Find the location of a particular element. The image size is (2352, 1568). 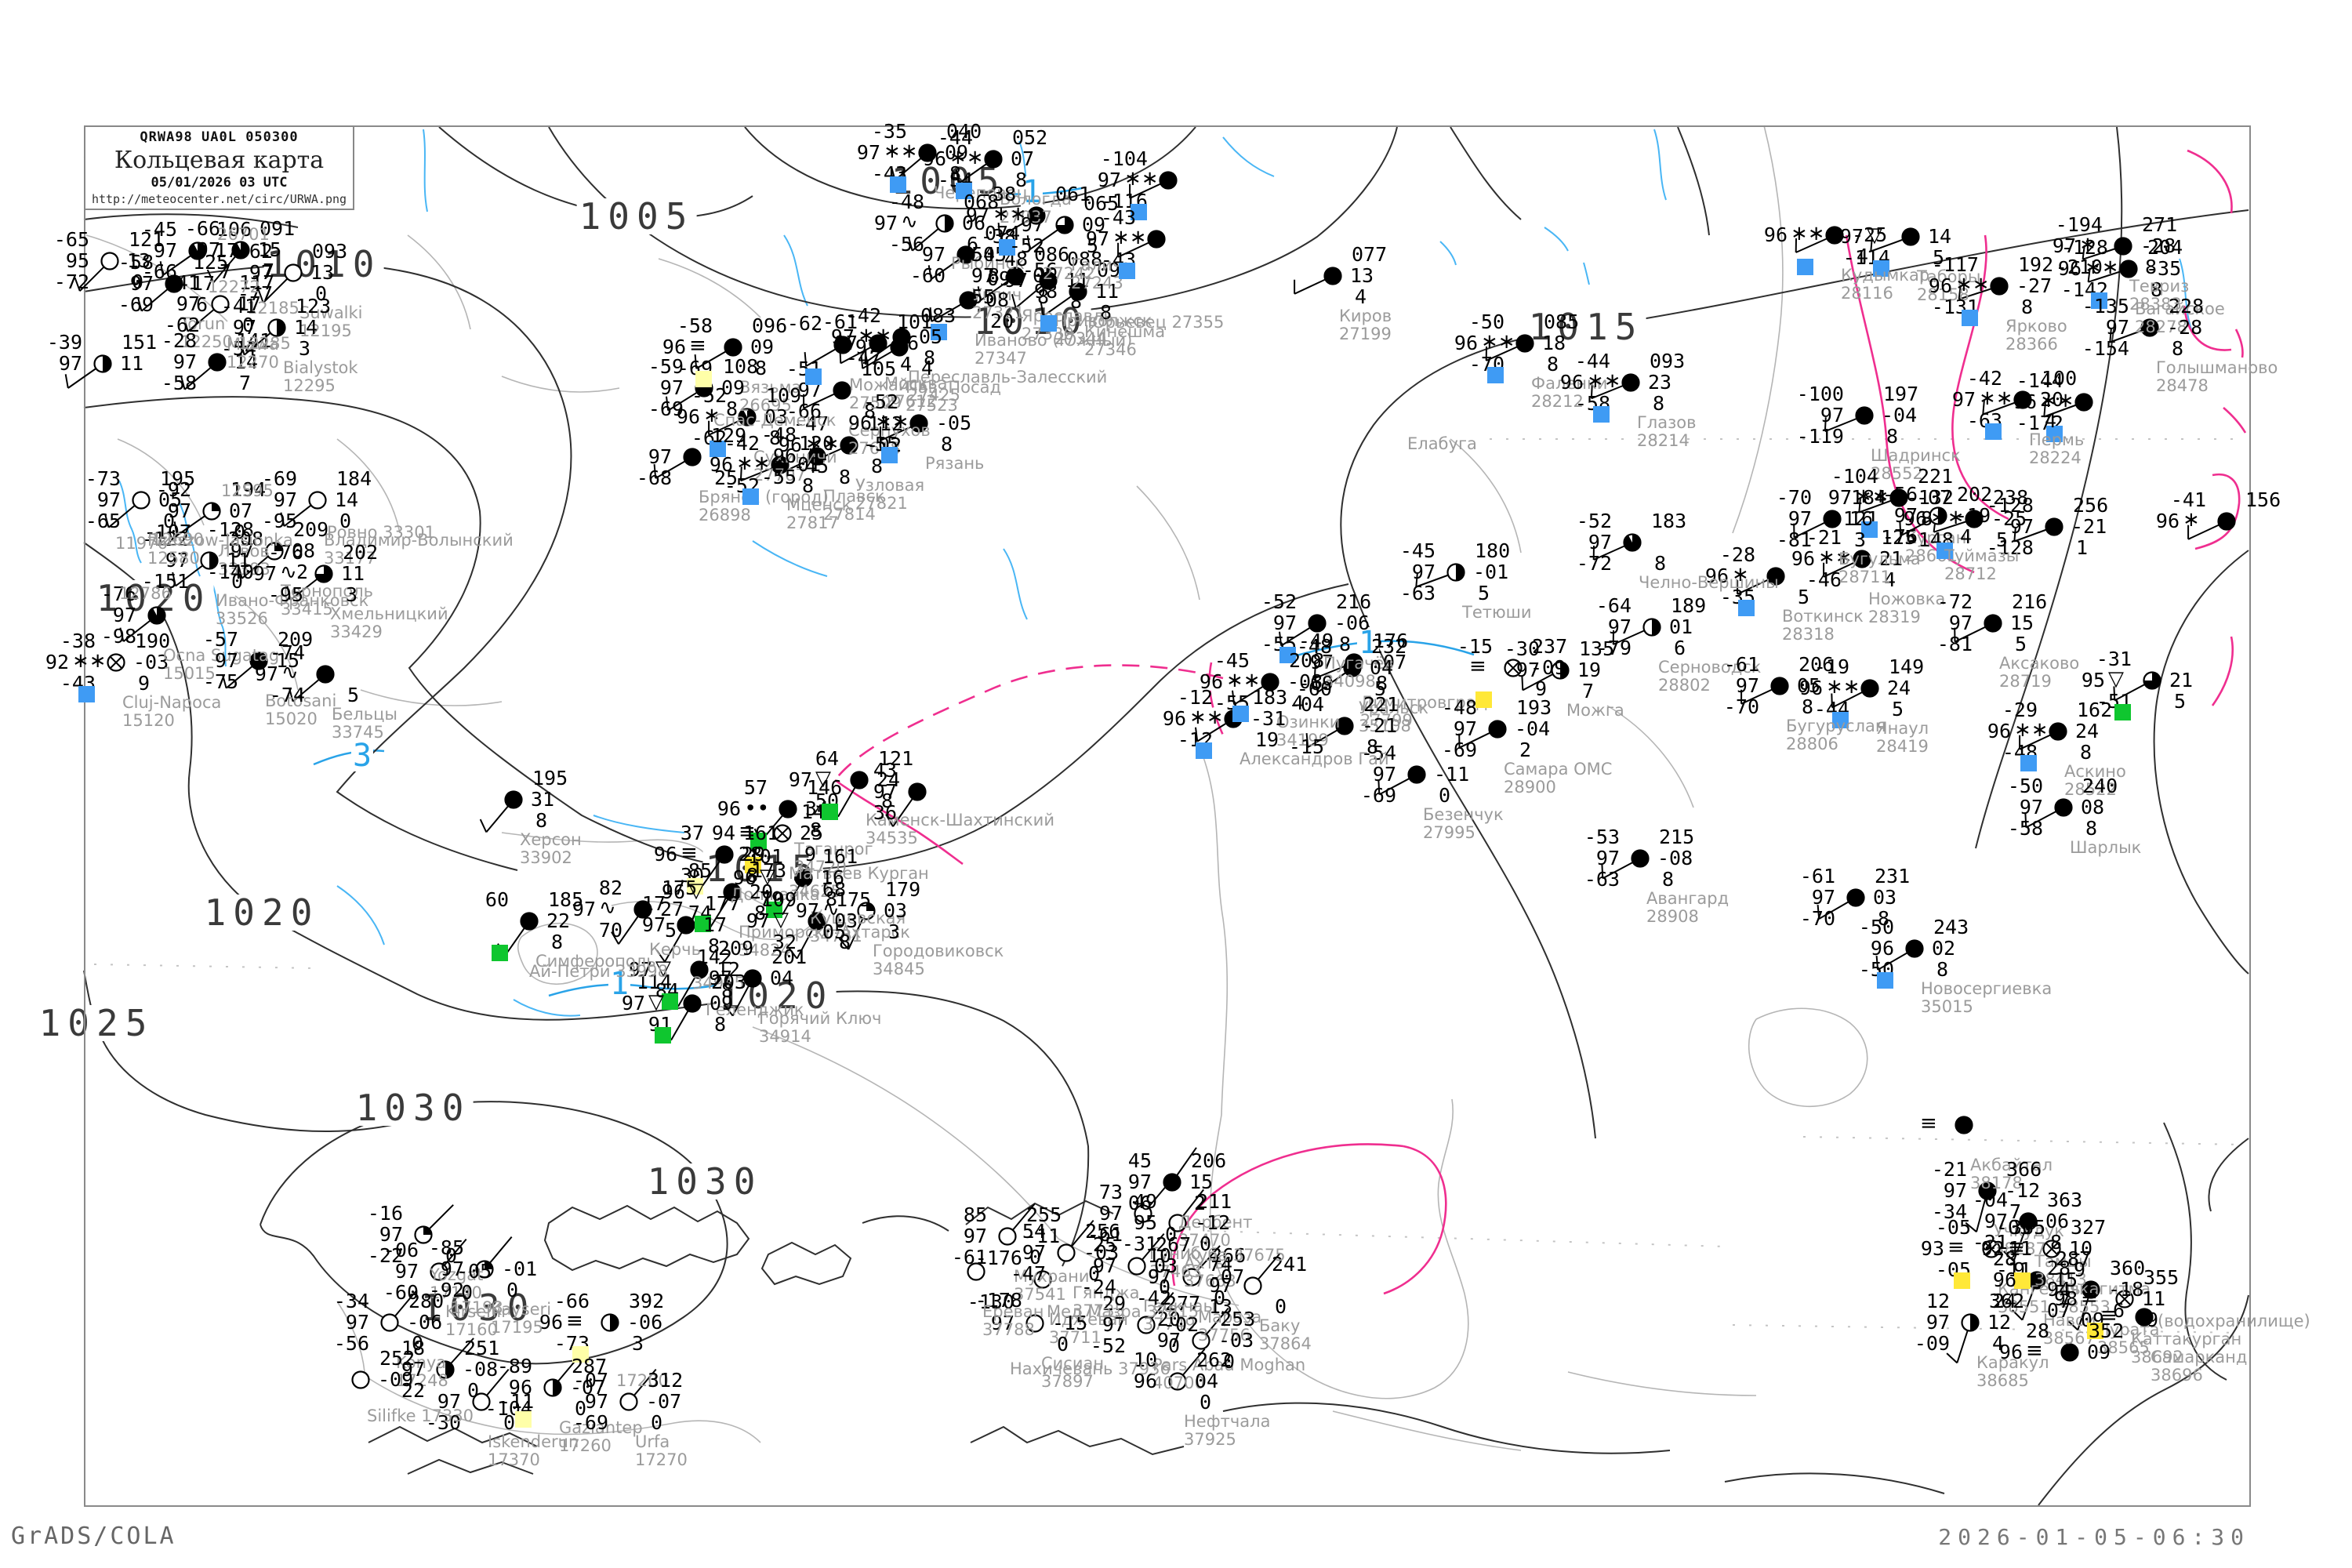

dewpoint-value: -55 is located at coordinates (977, 296).